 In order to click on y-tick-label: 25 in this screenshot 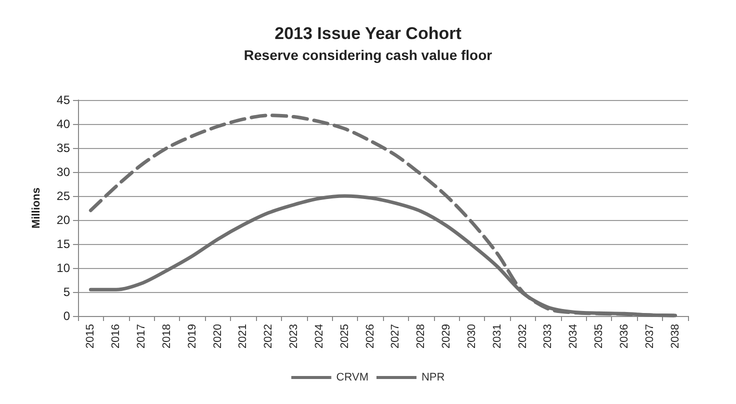, I will do `click(63, 196)`.